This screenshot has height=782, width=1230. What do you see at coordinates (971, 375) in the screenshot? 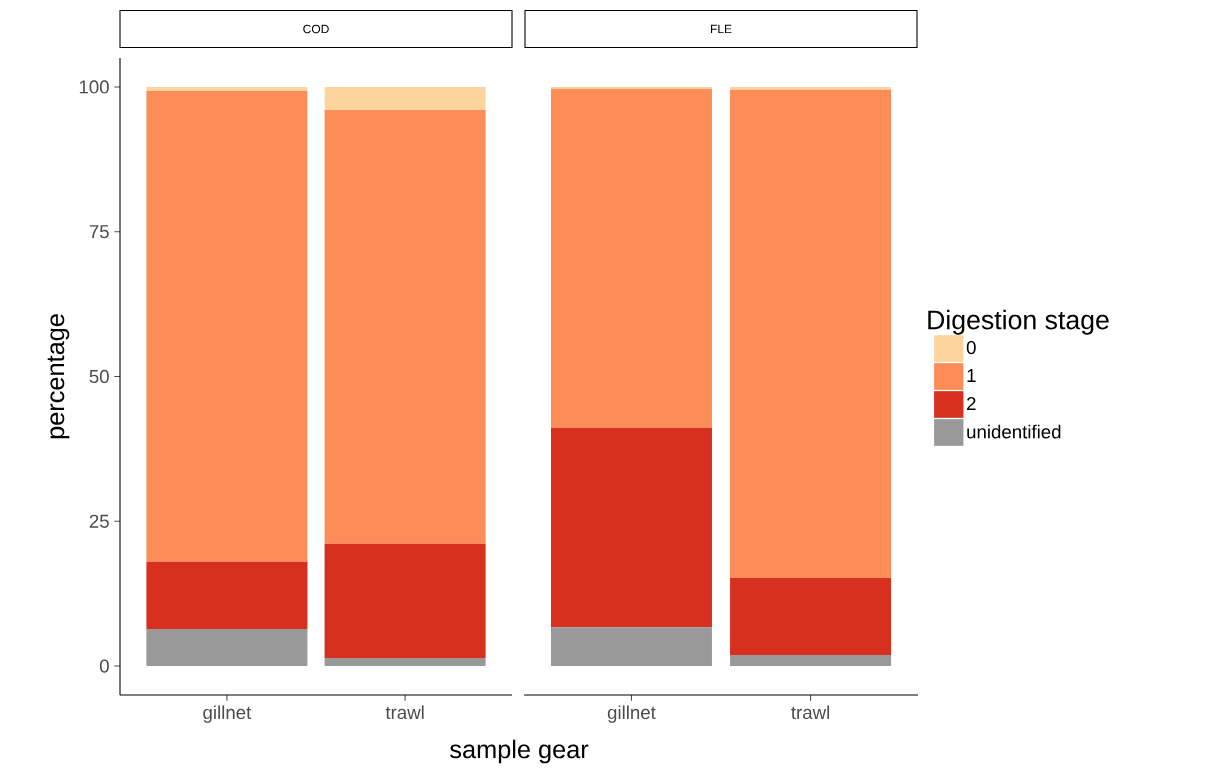
I see `legend-label: 1` at bounding box center [971, 375].